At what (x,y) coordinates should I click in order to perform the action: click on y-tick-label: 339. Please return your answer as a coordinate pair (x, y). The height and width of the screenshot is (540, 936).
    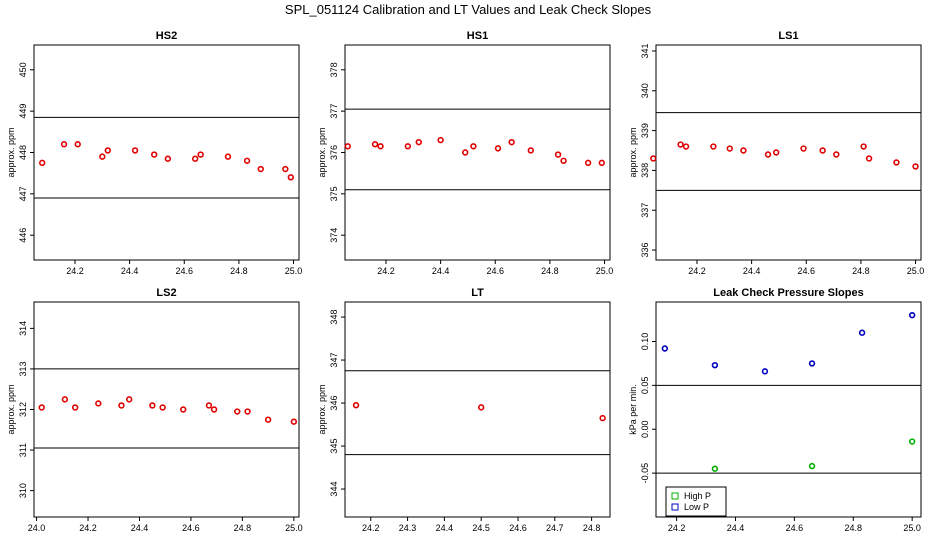
    Looking at the image, I should click on (645, 130).